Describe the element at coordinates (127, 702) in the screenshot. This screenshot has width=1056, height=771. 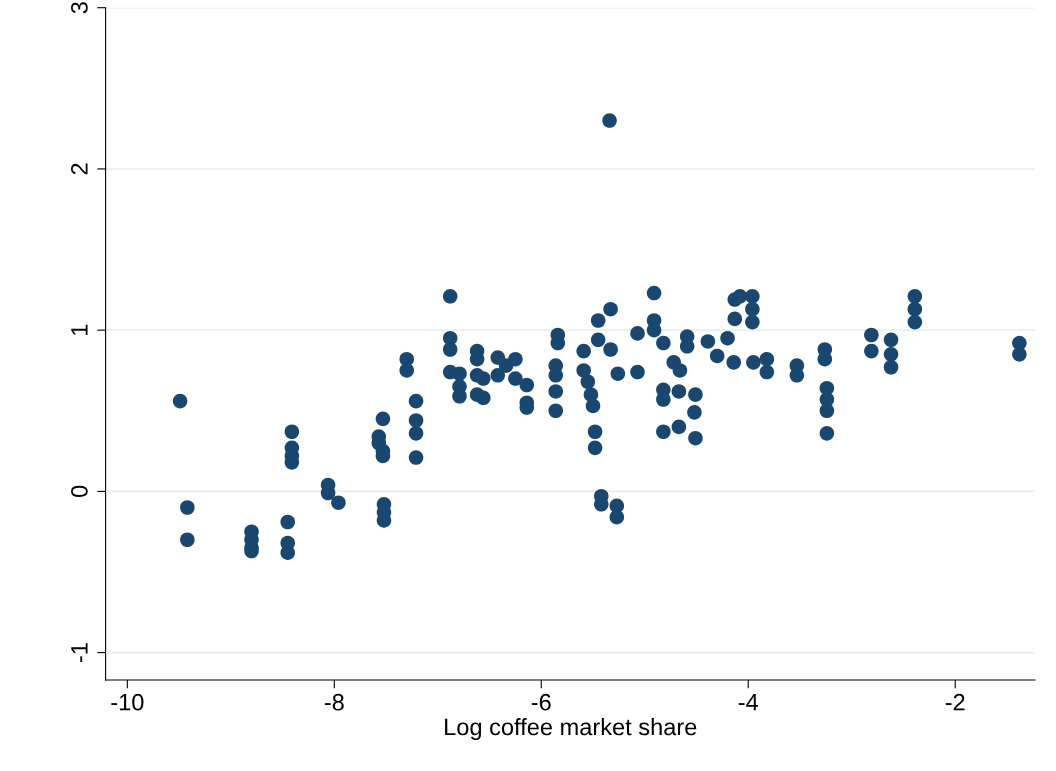
I see `x-tick-label: -10` at that location.